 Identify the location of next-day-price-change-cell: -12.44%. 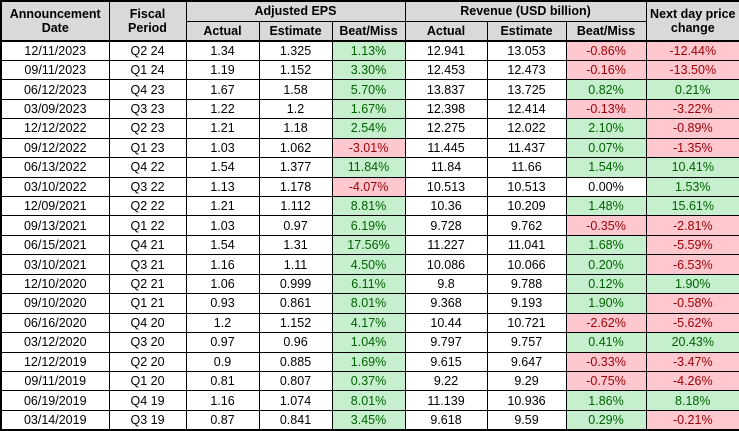
(692, 50).